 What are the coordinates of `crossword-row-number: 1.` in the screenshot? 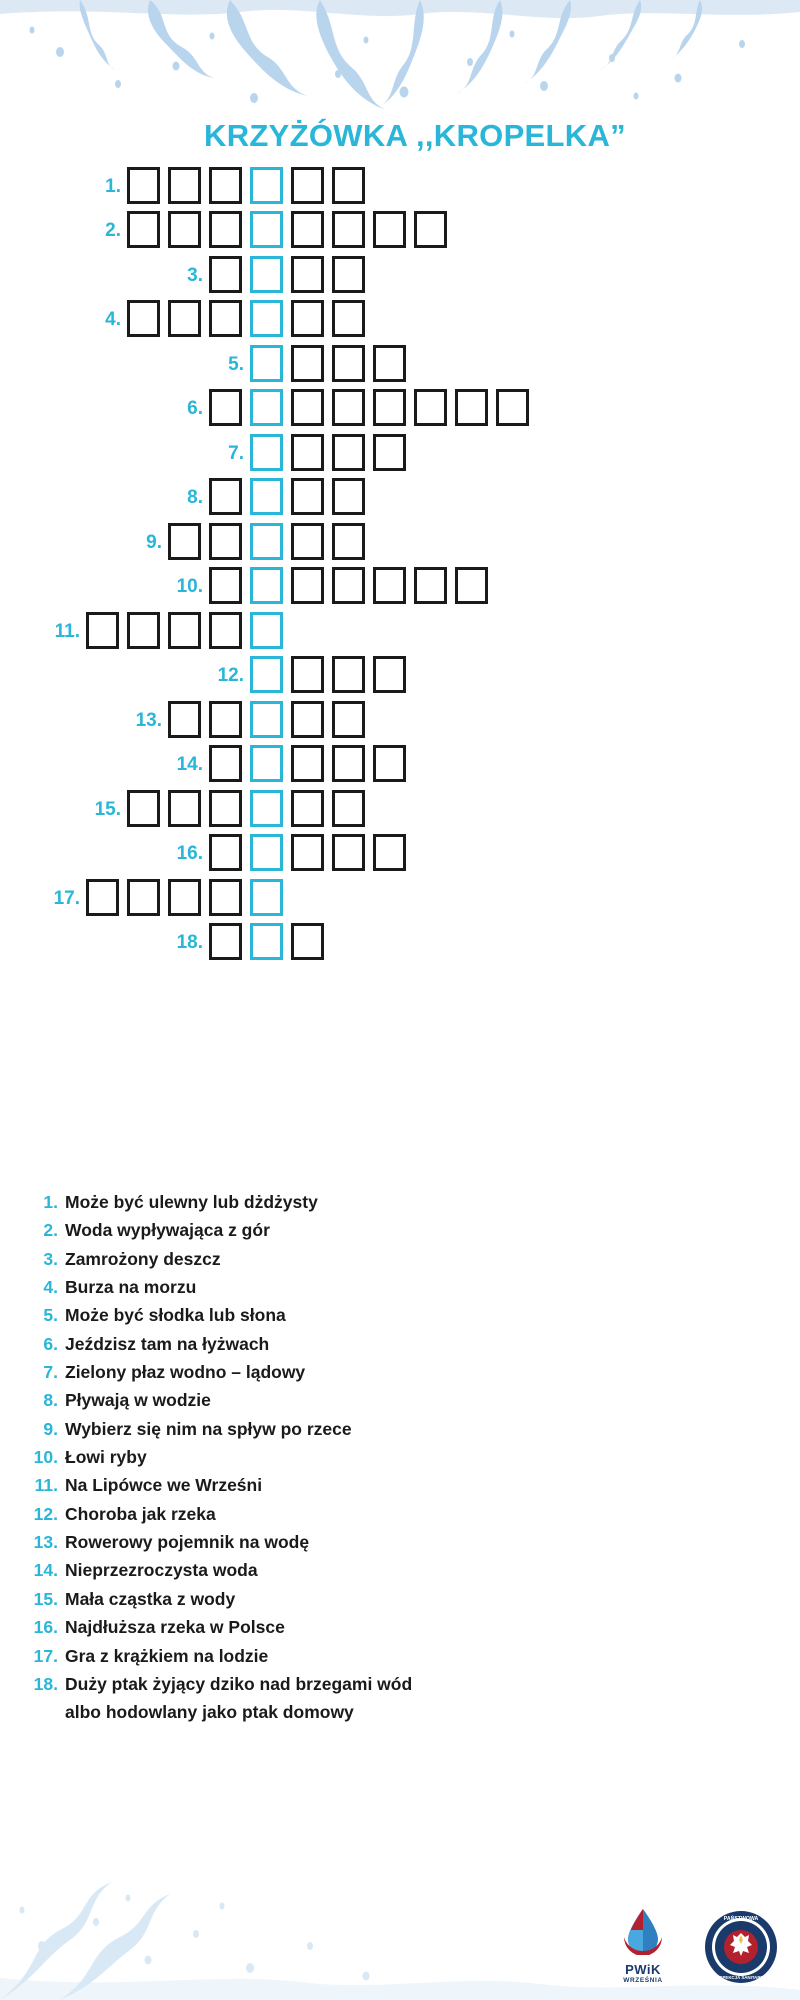 It's located at (113, 186).